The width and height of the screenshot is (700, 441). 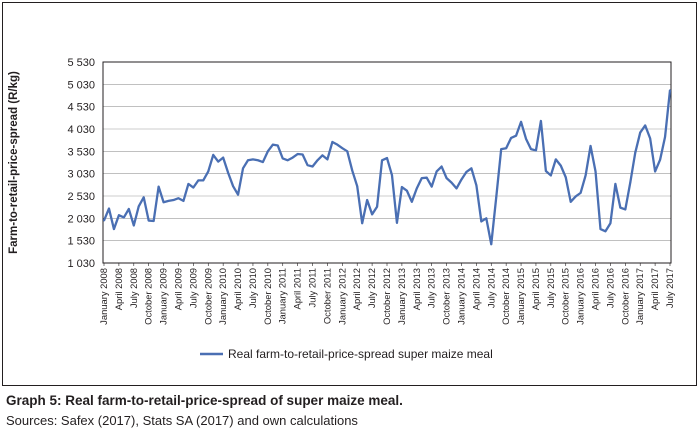 I want to click on x-tick-label: January 2014, so click(x=460, y=296).